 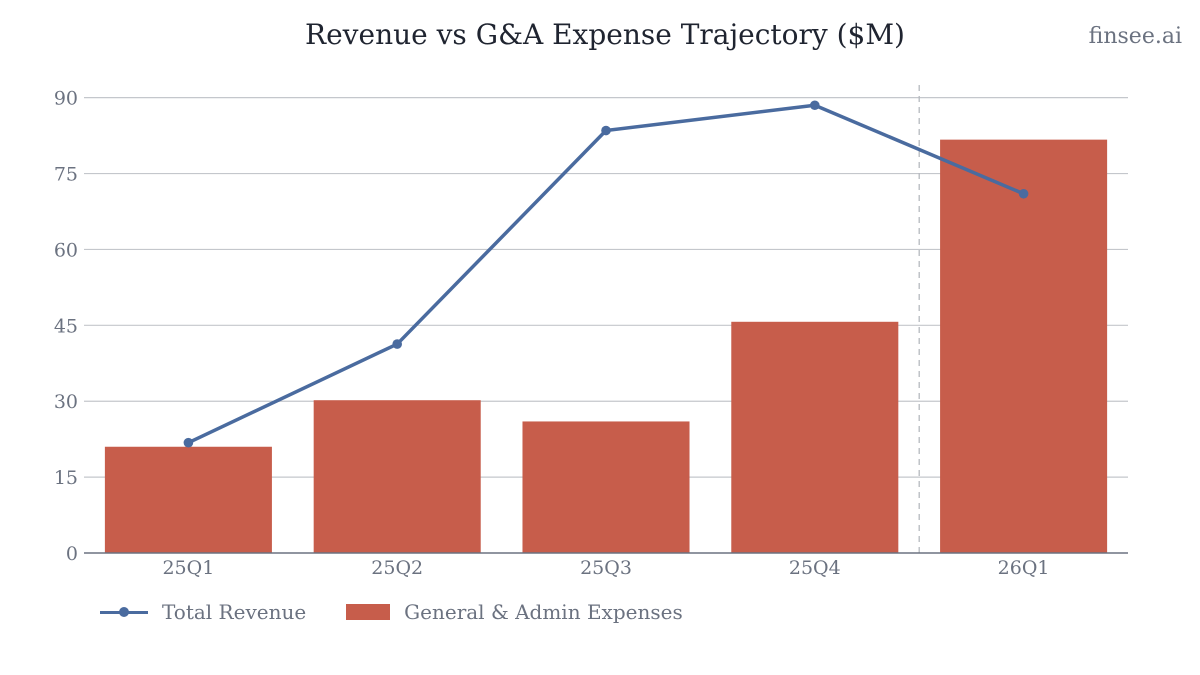 I want to click on x-tick-label: 25Q1, so click(x=188, y=568).